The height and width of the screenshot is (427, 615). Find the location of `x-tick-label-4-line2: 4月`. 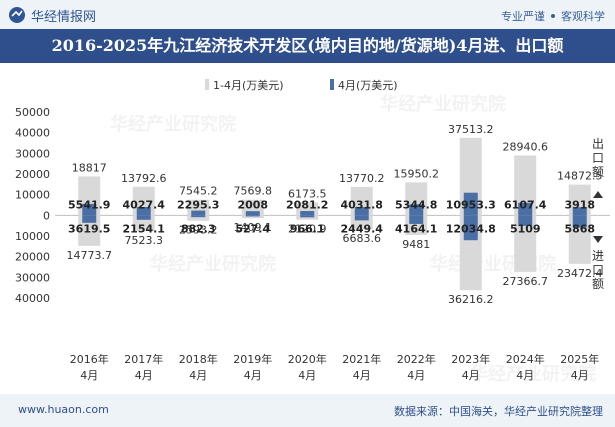

x-tick-label-4-line2: 4月 is located at coordinates (307, 375).